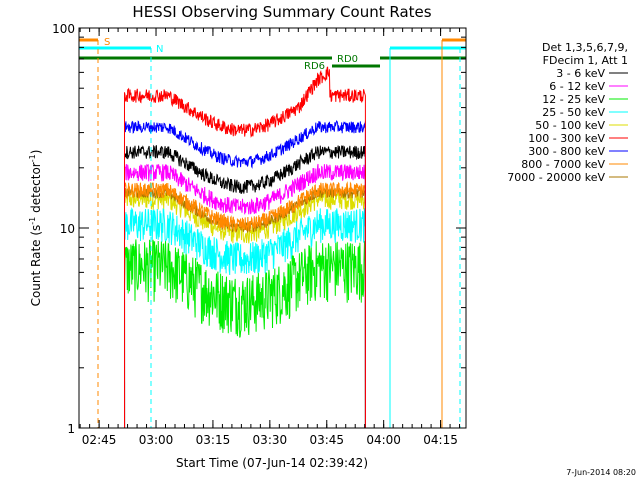 The height and width of the screenshot is (480, 640). I want to click on legend-label: 50 - 100 keV, so click(570, 125).